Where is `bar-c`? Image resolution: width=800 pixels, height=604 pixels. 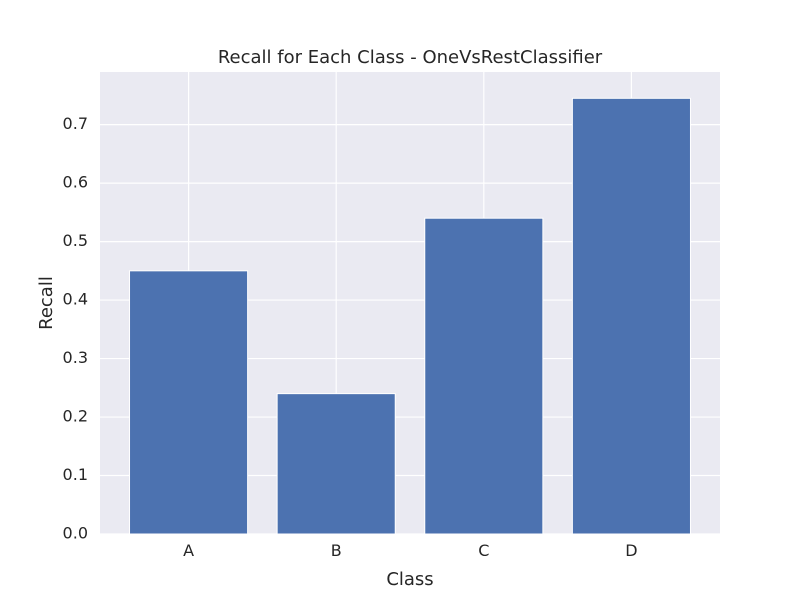 bar-c is located at coordinates (484, 376).